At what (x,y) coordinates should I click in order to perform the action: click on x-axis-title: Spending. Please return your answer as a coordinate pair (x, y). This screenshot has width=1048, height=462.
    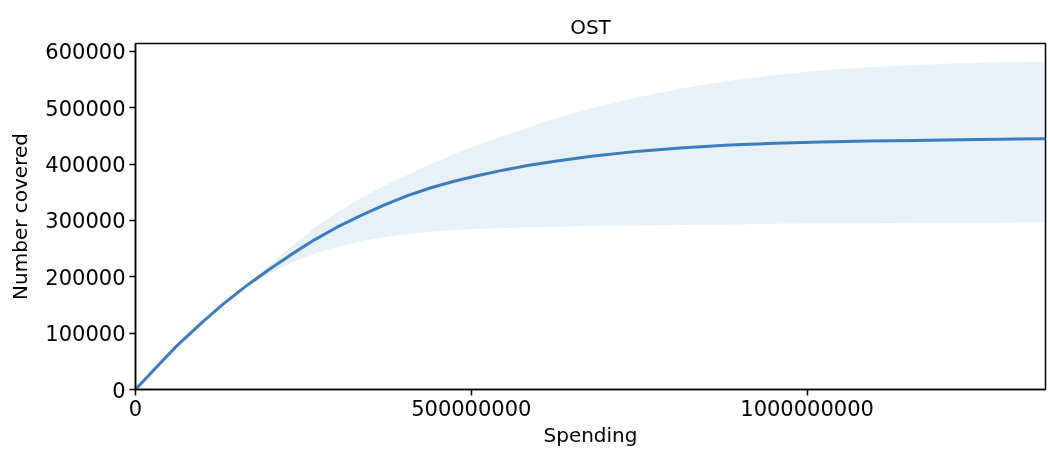
    Looking at the image, I should click on (590, 434).